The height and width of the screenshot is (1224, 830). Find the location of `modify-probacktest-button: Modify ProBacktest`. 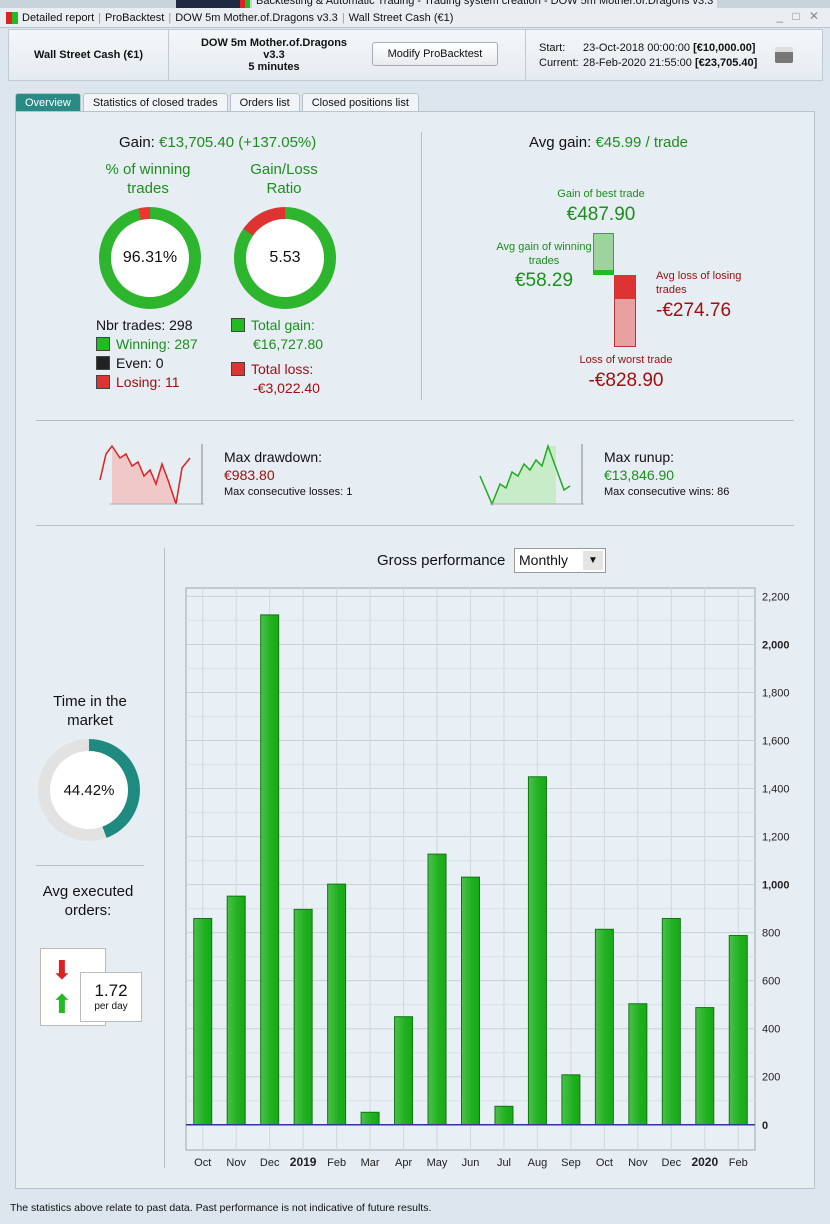

modify-probacktest-button: Modify ProBacktest is located at coordinates (435, 54).